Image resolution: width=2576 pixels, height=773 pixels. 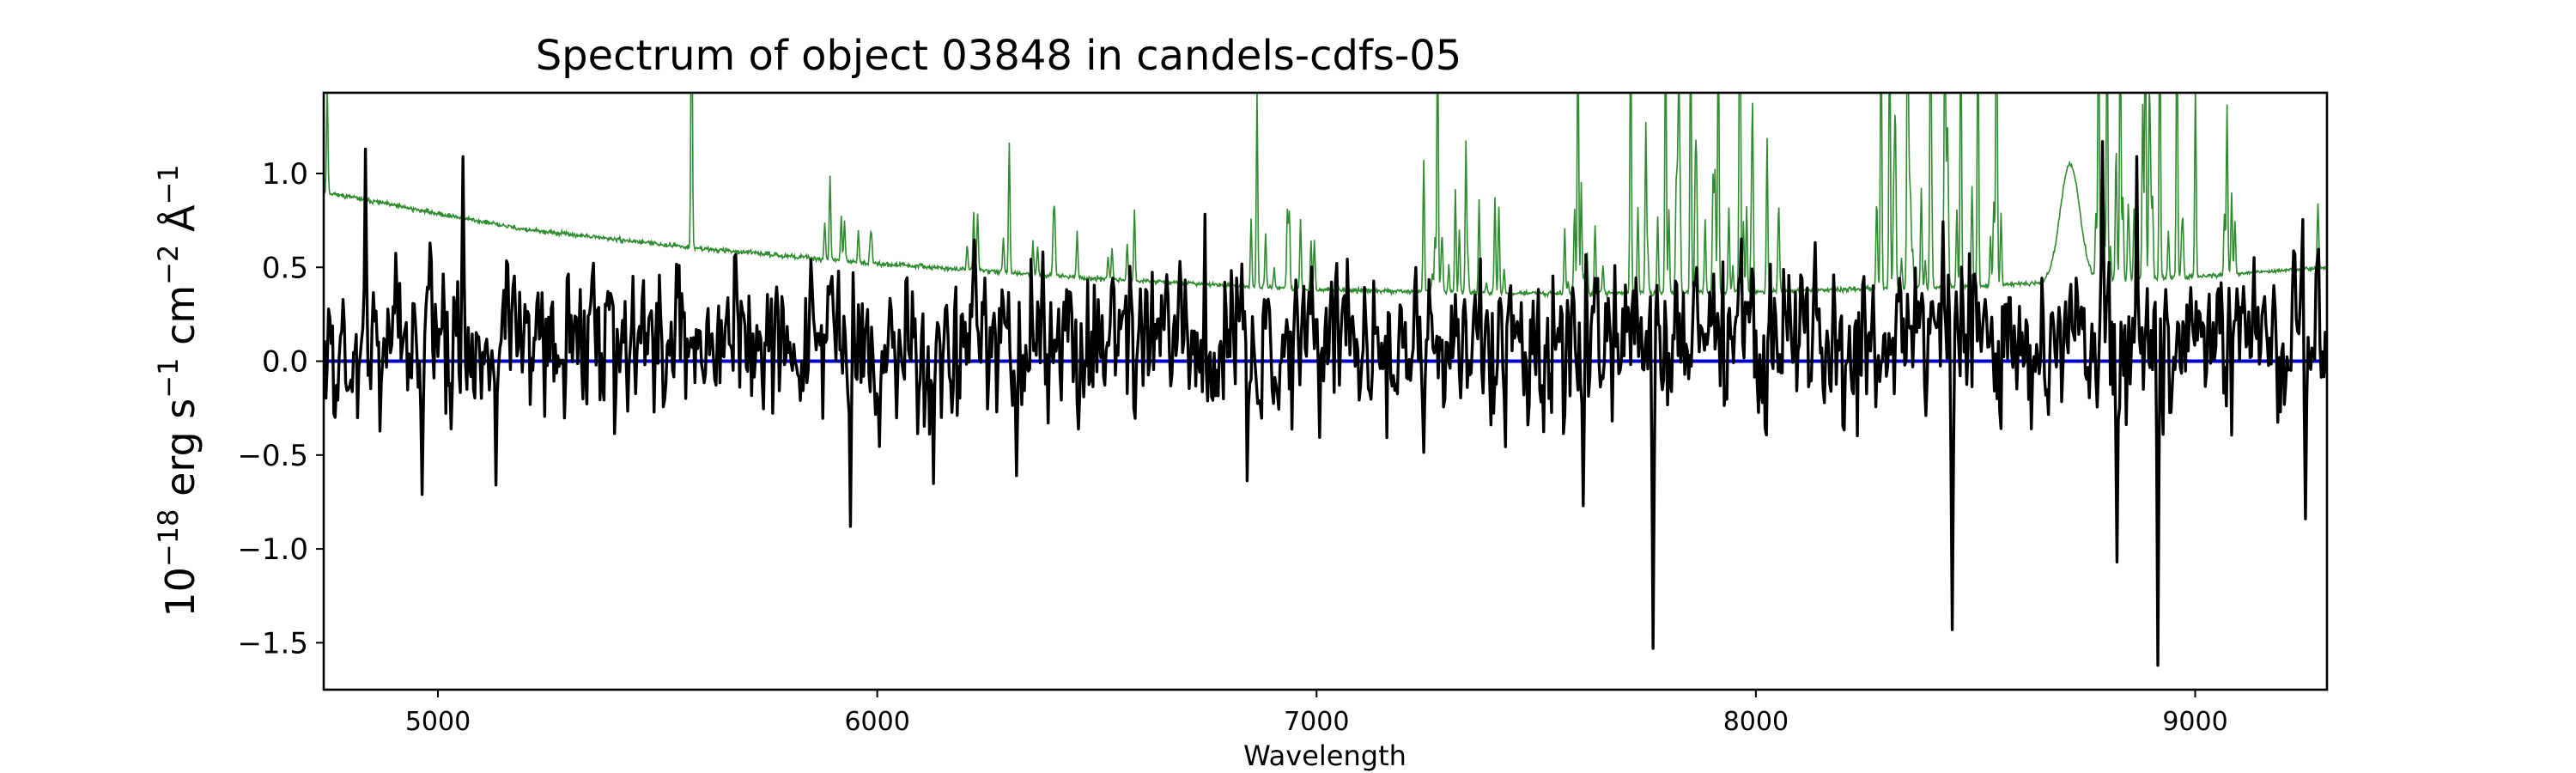 What do you see at coordinates (2194, 722) in the screenshot?
I see `x-tick-label: 9000` at bounding box center [2194, 722].